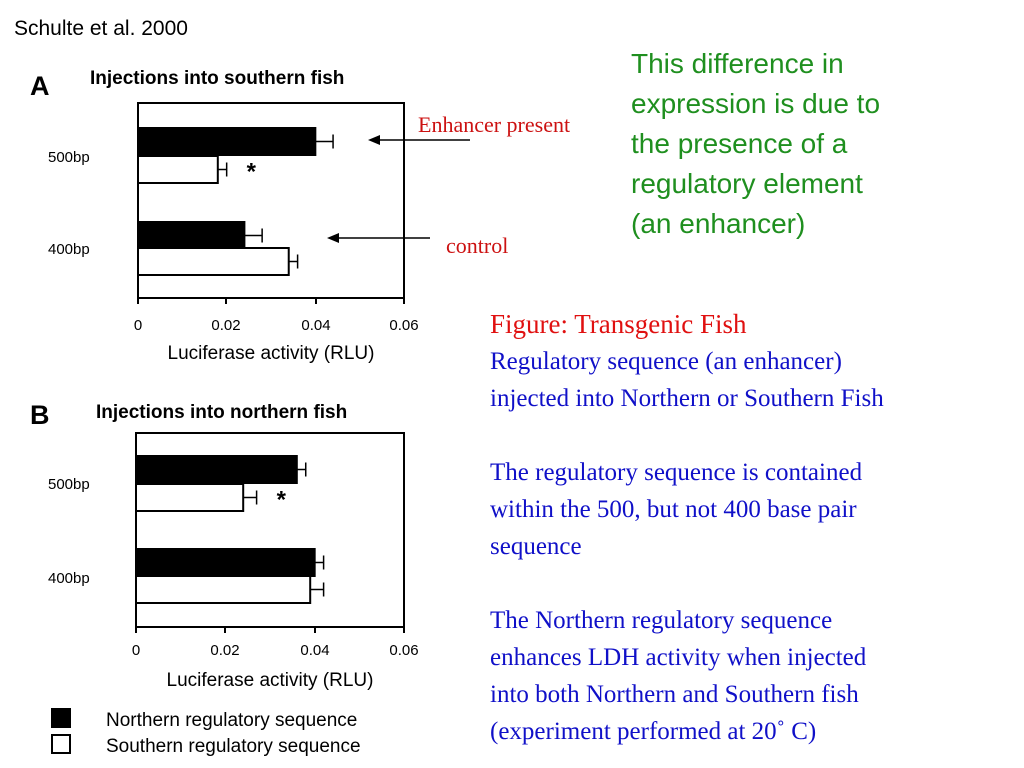  I want to click on note-line: expression is due to, so click(756, 103).